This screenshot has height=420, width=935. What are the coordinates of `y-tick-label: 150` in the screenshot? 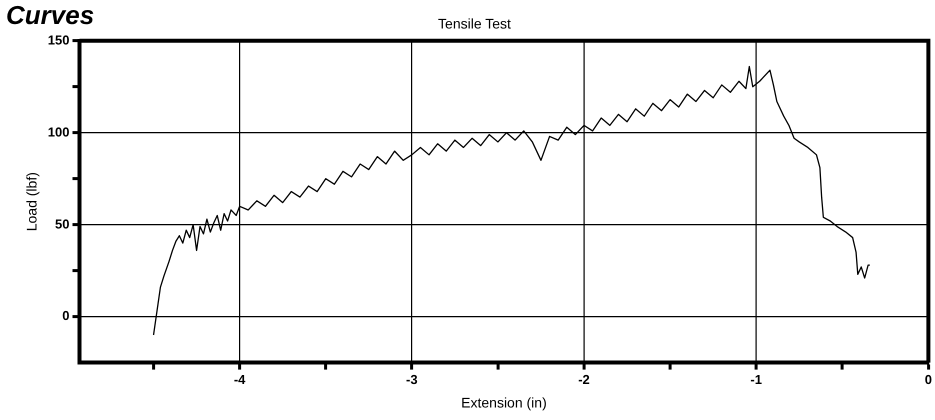 It's located at (59, 40).